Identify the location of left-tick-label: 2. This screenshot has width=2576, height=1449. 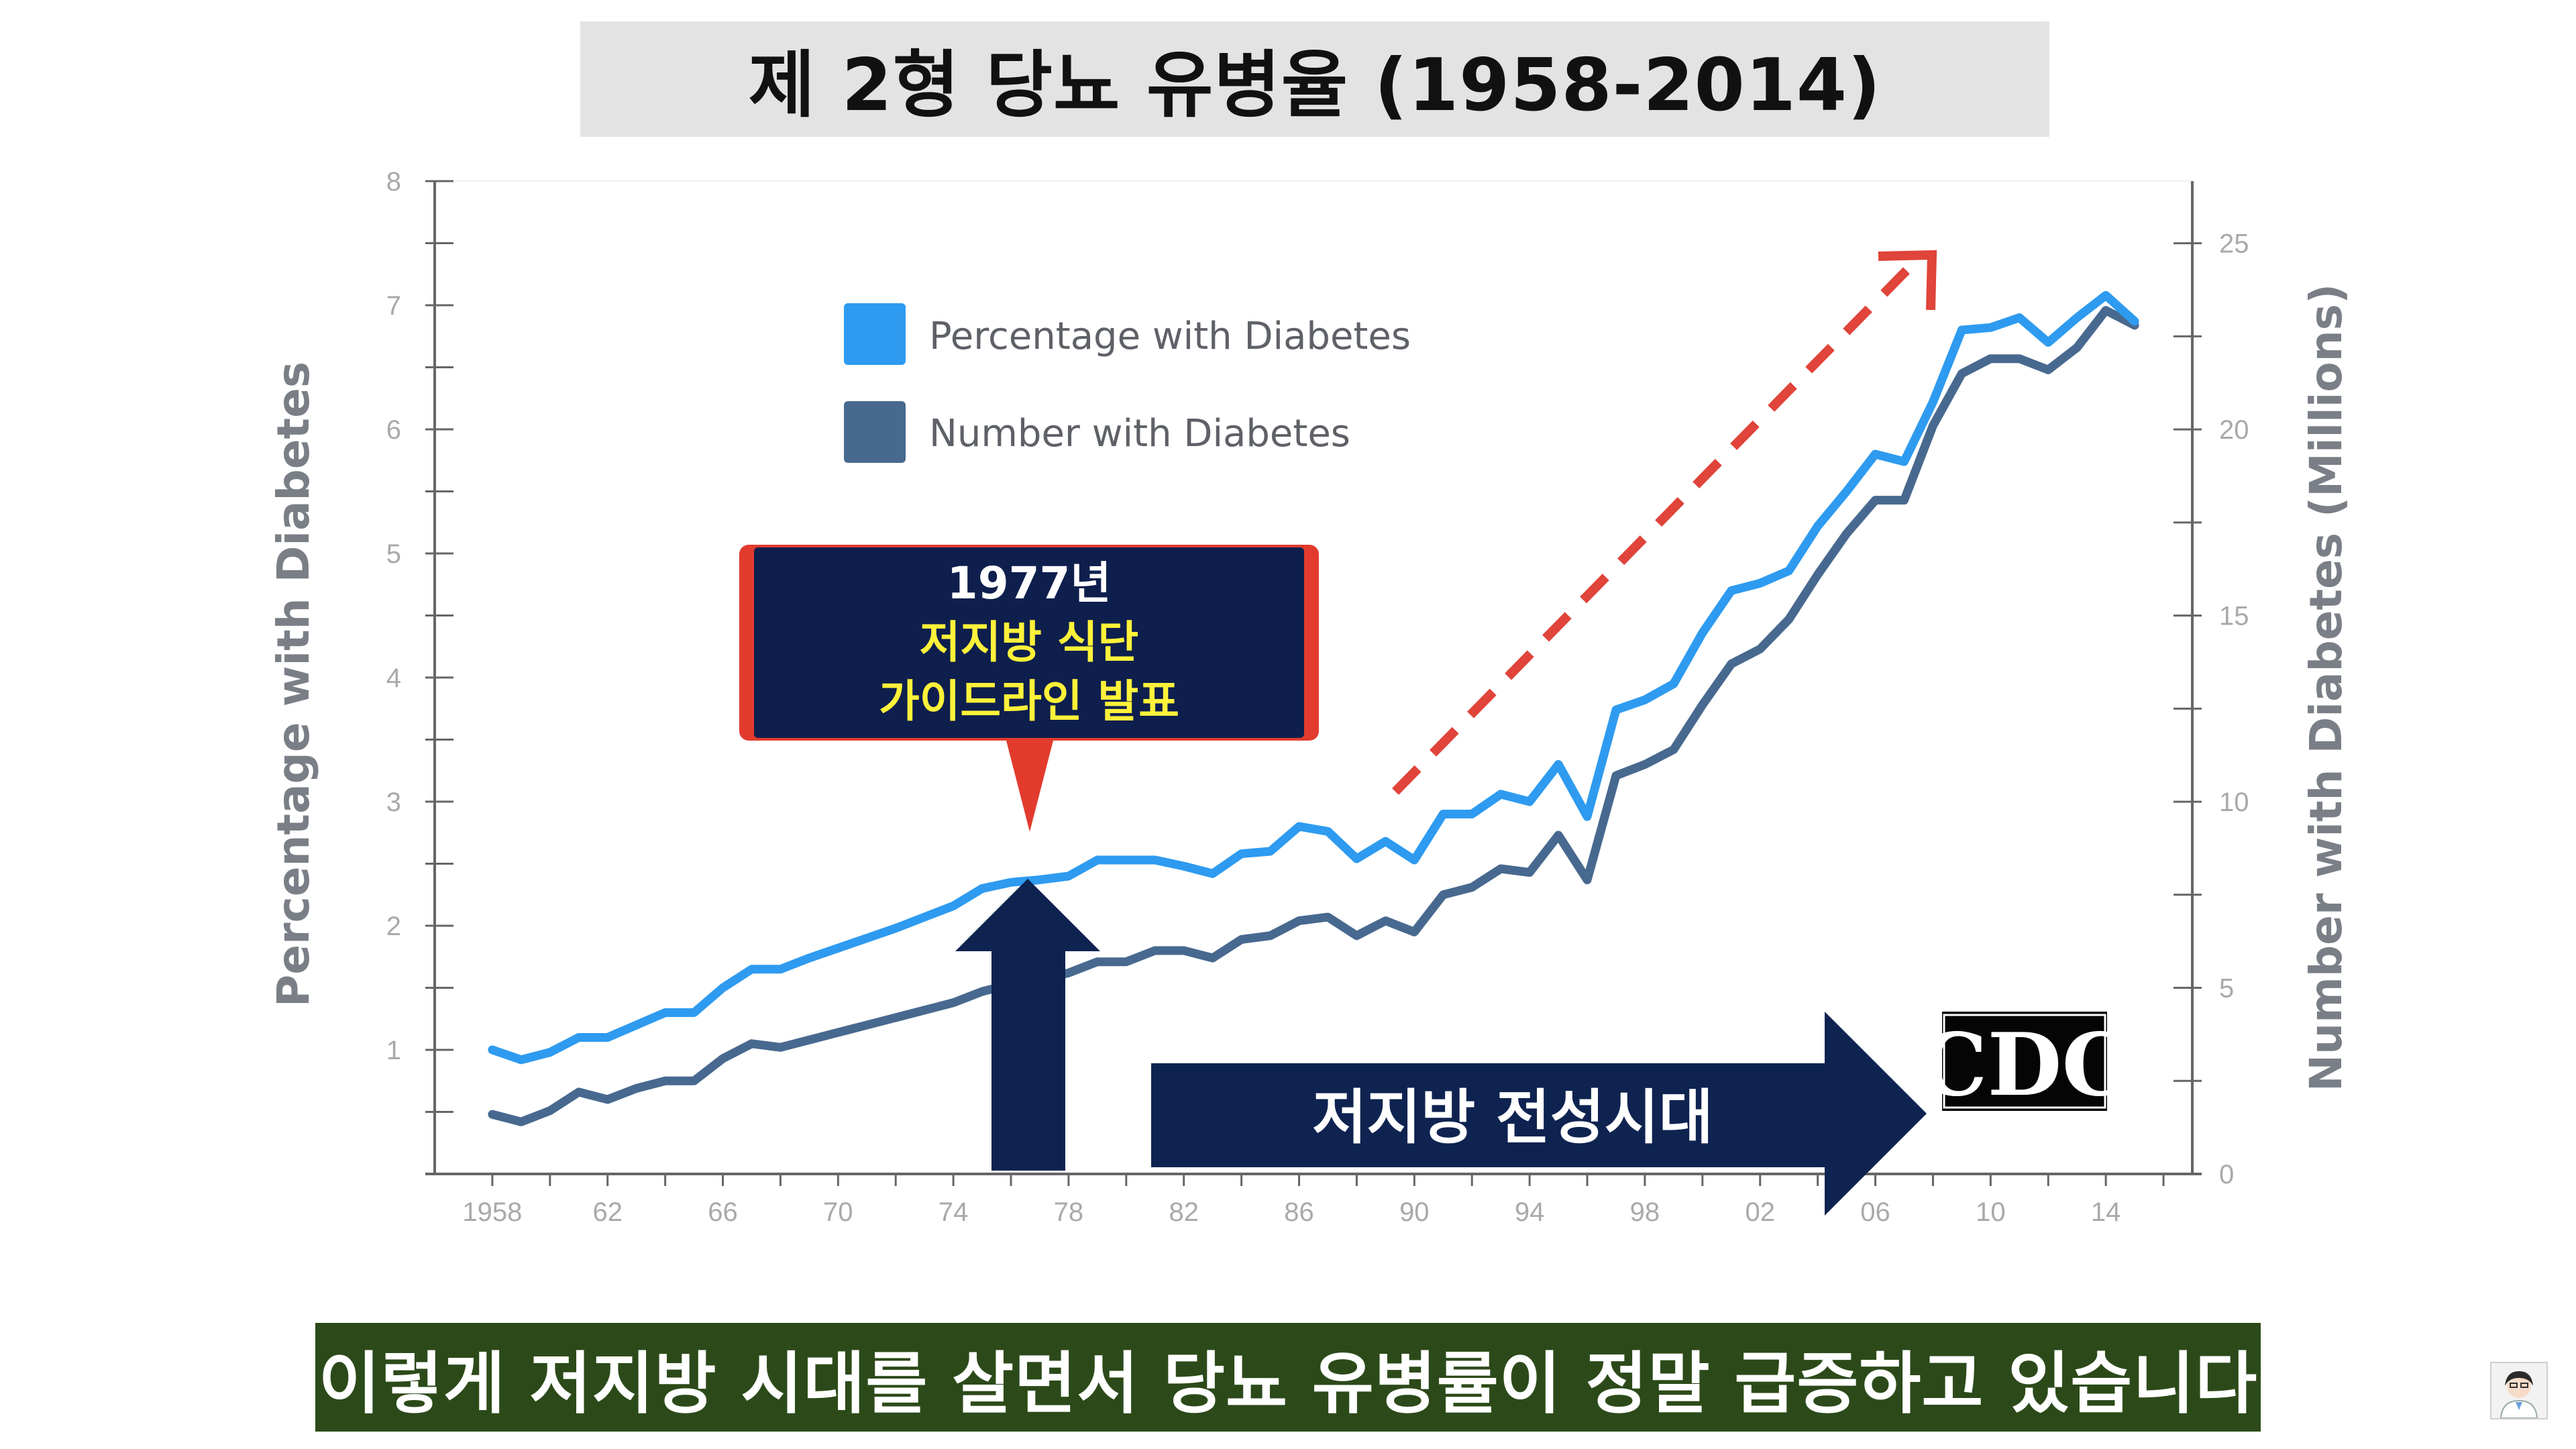
(393, 926).